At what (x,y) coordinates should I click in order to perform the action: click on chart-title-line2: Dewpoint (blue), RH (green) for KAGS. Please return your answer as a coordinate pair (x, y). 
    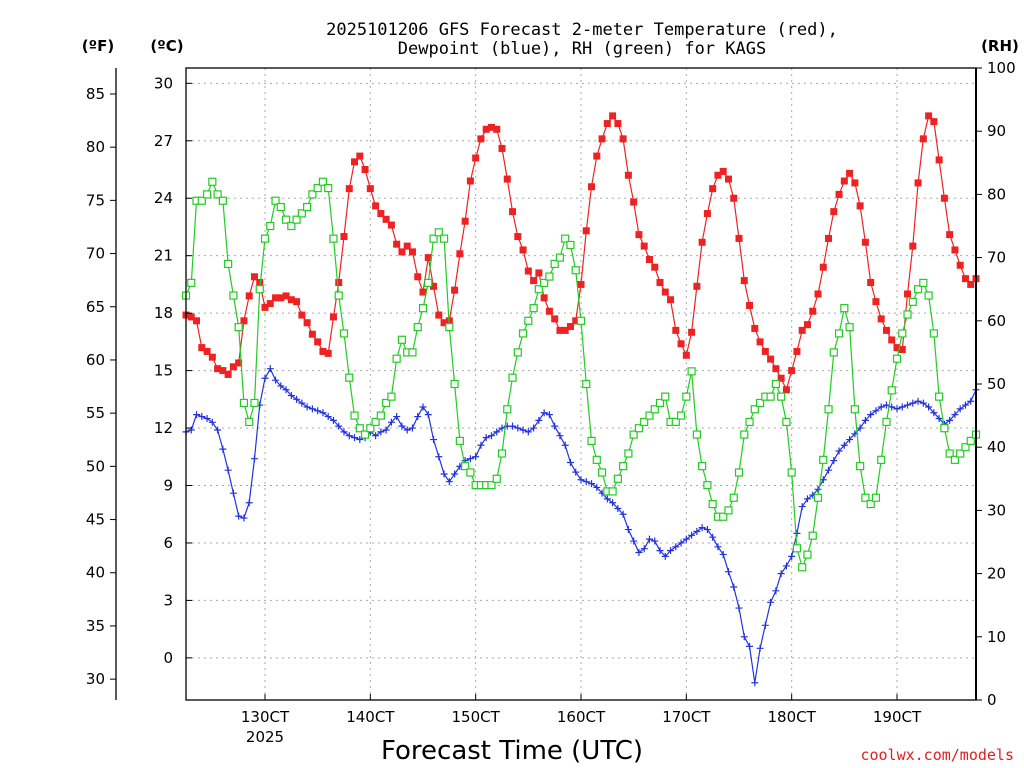
    Looking at the image, I should click on (582, 49).